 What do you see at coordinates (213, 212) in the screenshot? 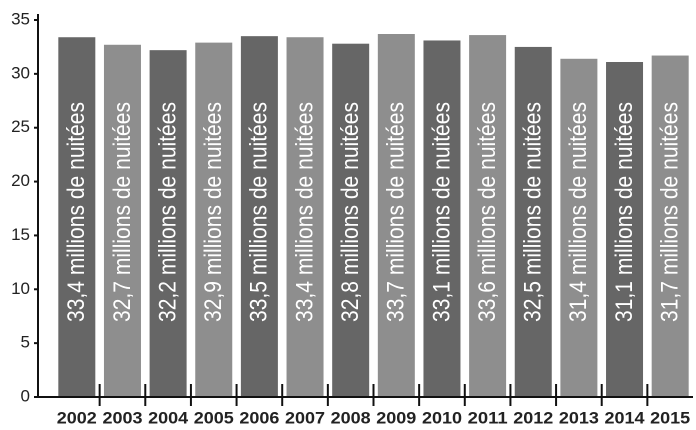
I see `value-label: 32,9 millions de nuitées` at bounding box center [213, 212].